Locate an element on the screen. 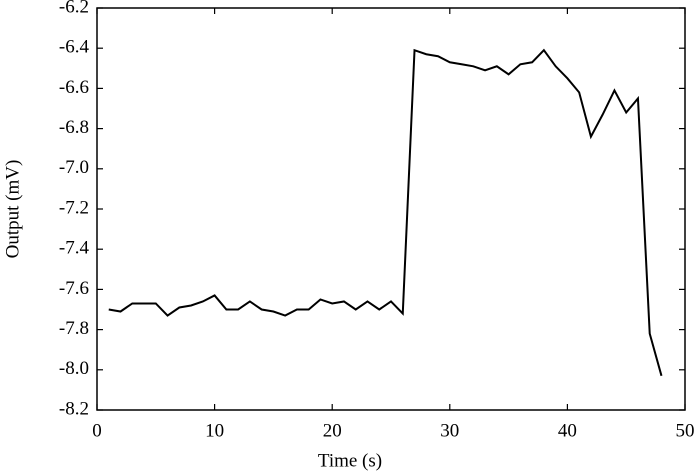  y-tick-label: -6.6 is located at coordinates (74, 87).